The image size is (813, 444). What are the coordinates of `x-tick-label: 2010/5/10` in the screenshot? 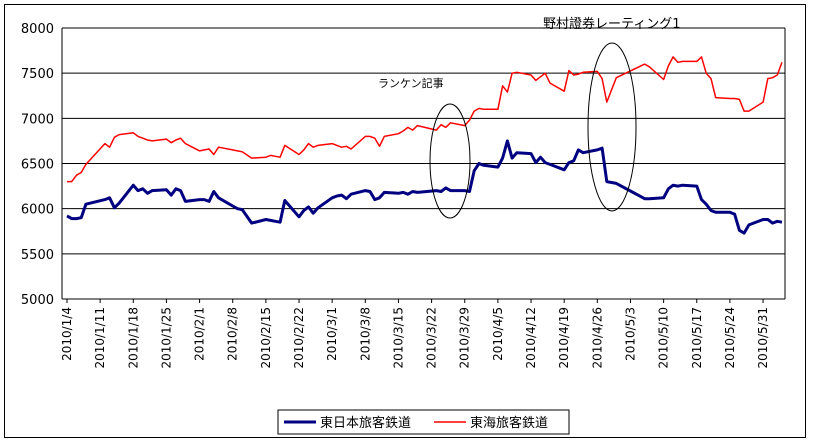 It's located at (664, 338).